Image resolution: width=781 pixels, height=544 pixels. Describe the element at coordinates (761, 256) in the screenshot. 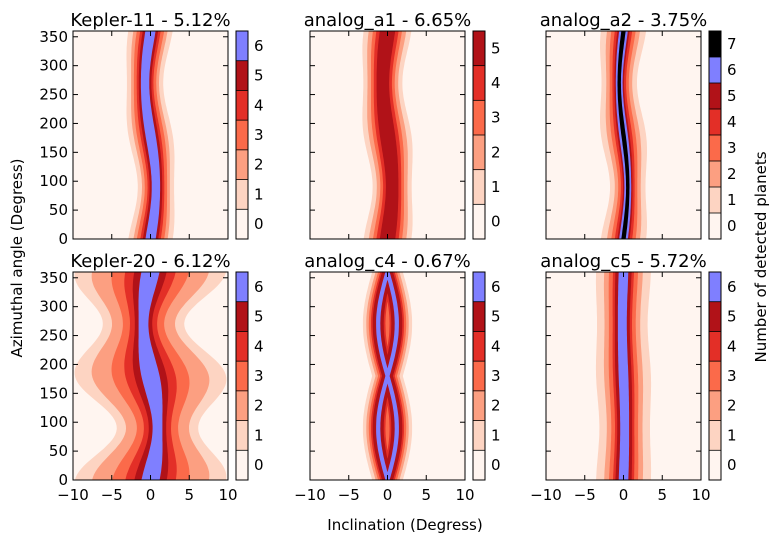

I see `colorbar-label: Number of detected planets` at that location.